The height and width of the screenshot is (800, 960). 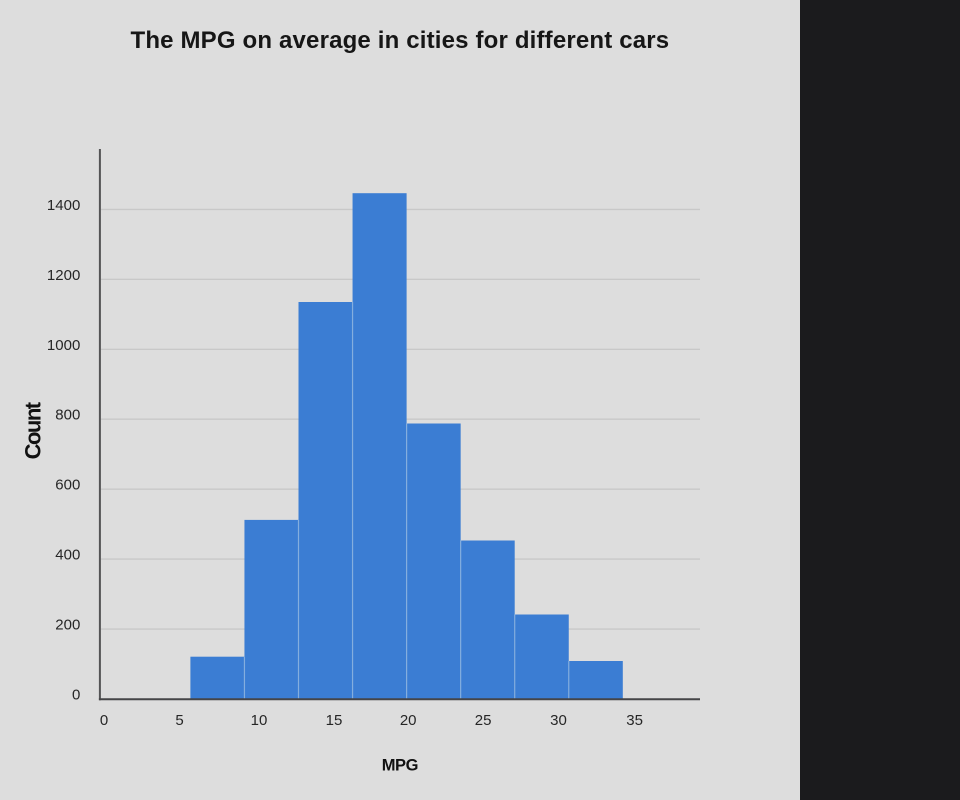 What do you see at coordinates (67, 555) in the screenshot?
I see `svg-text: 400` at bounding box center [67, 555].